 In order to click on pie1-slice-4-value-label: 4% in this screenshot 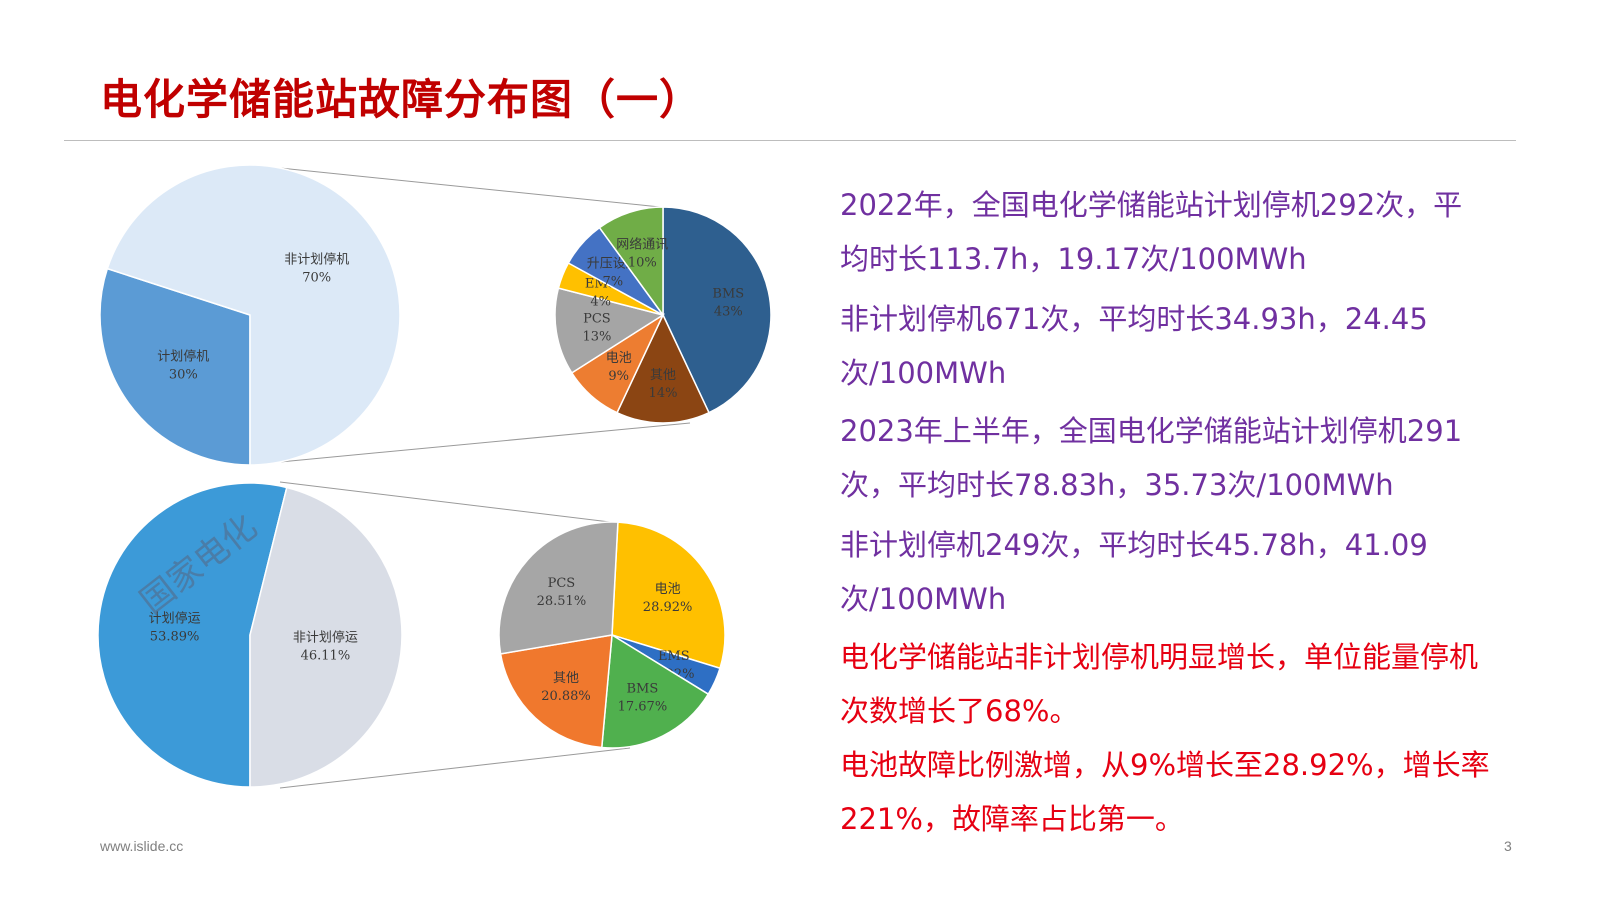, I will do `click(600, 301)`.